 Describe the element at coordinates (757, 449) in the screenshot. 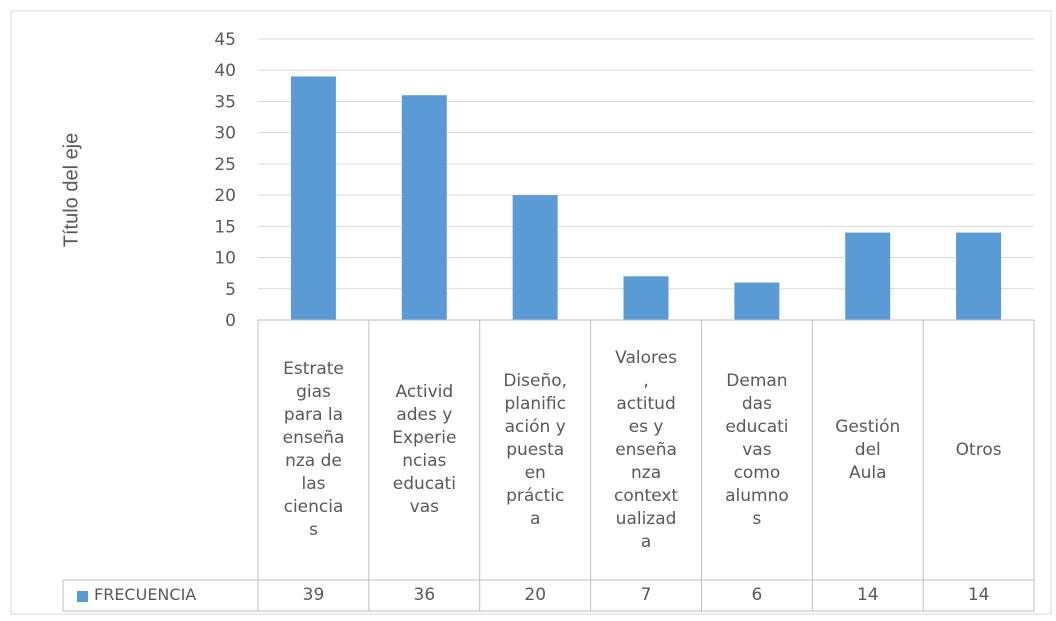

I see `x-category-label: Deman das educati vas como alumno s` at that location.